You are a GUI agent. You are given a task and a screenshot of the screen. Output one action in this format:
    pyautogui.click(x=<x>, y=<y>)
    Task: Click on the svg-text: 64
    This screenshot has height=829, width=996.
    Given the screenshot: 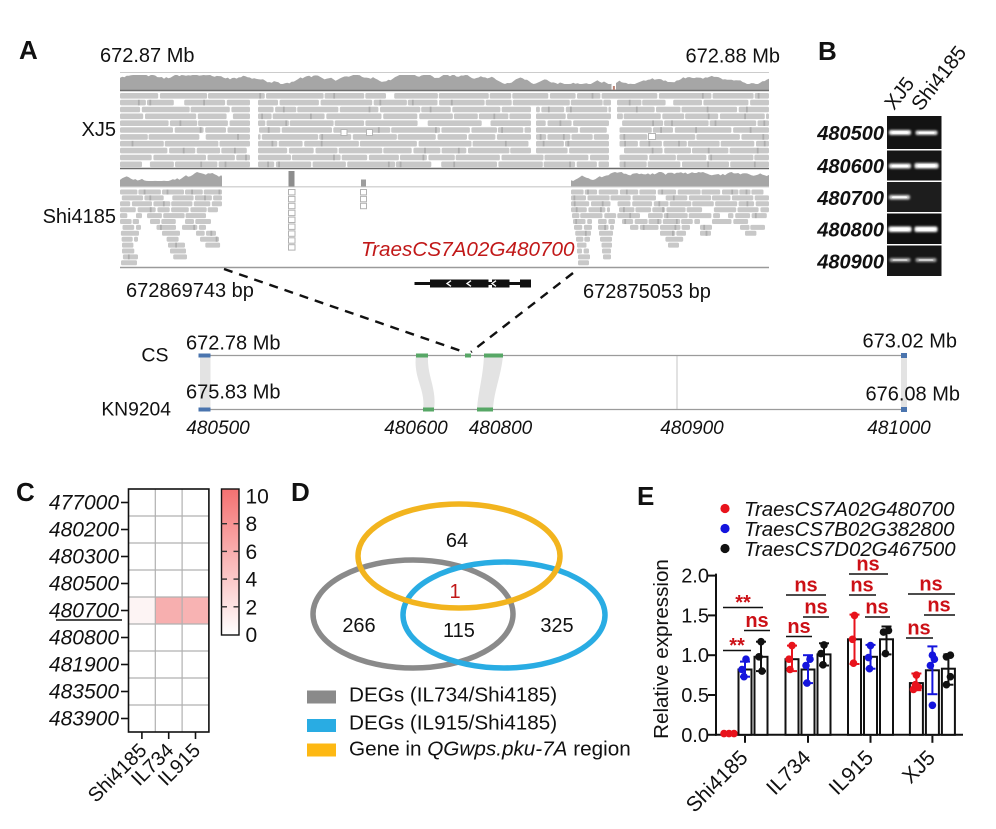 What is the action you would take?
    pyautogui.click(x=457, y=541)
    